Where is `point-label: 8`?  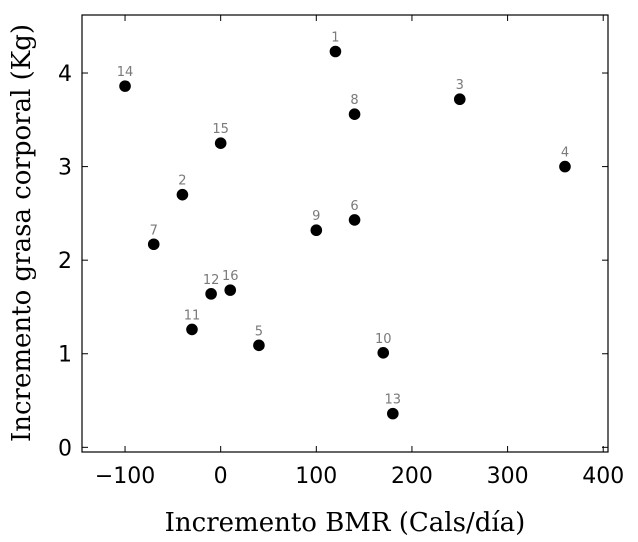
point-label: 8 is located at coordinates (354, 100).